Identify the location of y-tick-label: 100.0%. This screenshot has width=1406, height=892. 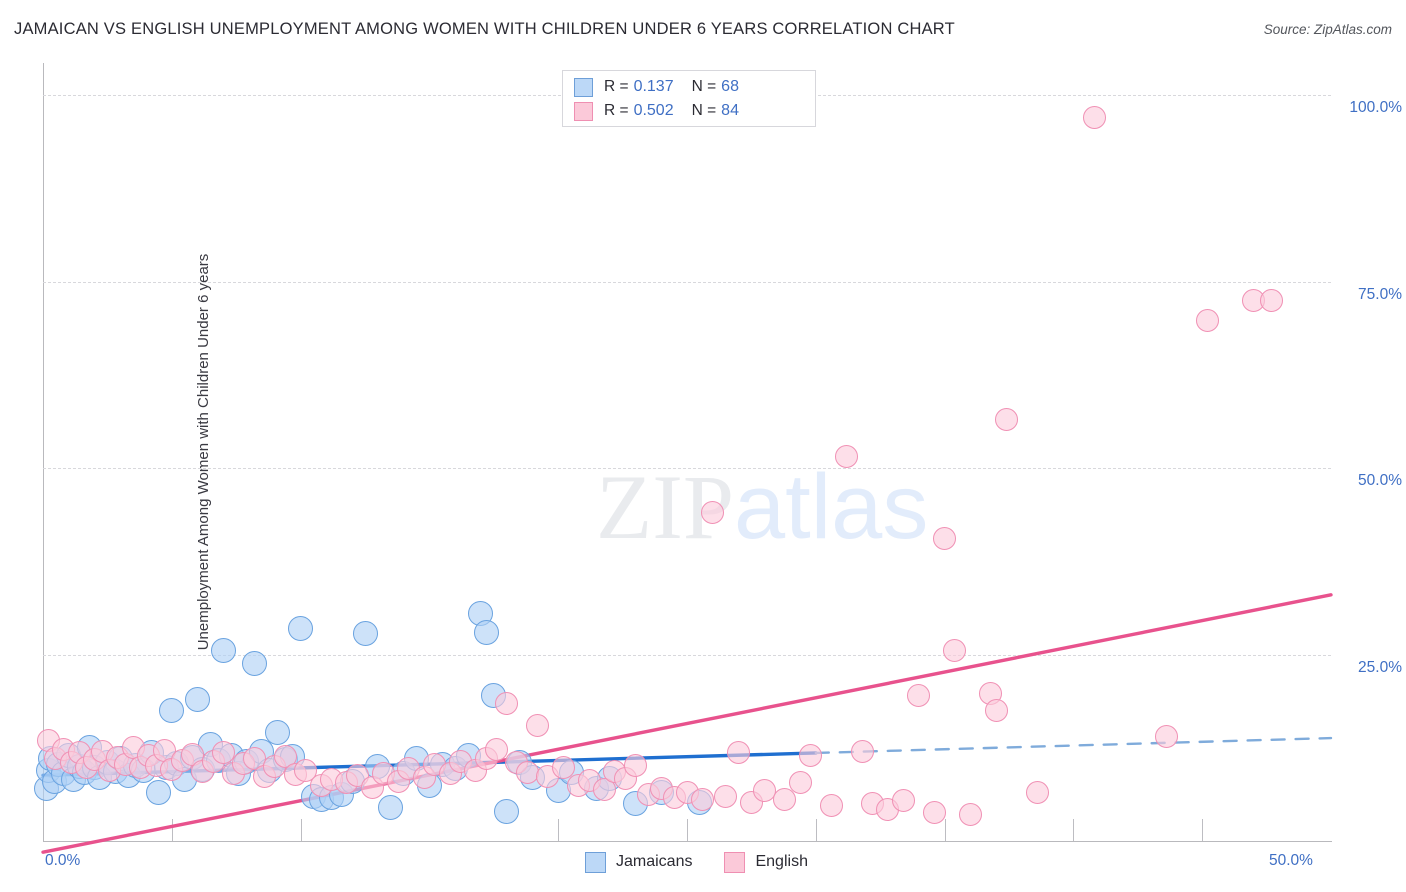
(1375, 108).